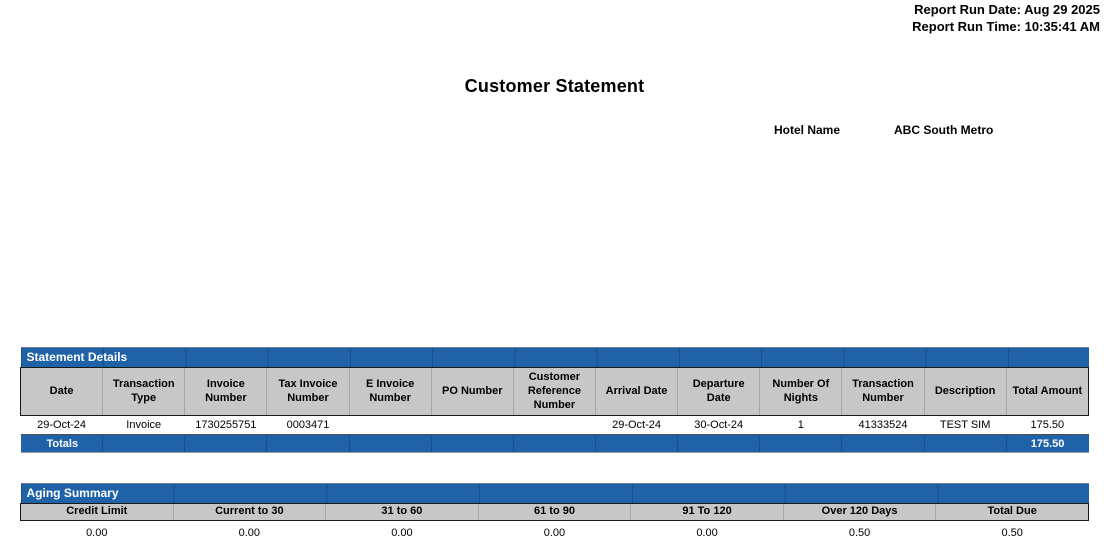 This screenshot has width=1109, height=556. I want to click on aging-summary-section-bar: Aging Summary, so click(554, 493).